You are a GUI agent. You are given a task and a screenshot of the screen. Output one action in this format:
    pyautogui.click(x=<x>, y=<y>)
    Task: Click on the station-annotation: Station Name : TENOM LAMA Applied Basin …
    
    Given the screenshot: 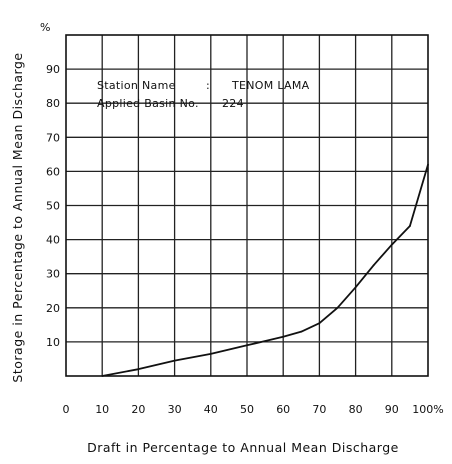 What is the action you would take?
    pyautogui.click(x=203, y=94)
    